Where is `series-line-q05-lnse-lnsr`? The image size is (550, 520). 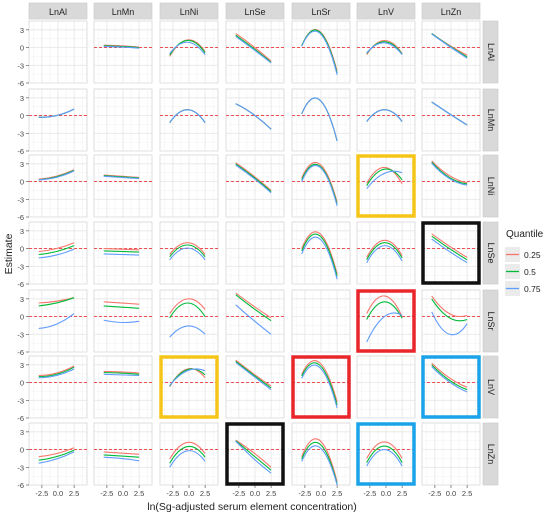 series-line-q05-lnse-lnsr is located at coordinates (319, 255).